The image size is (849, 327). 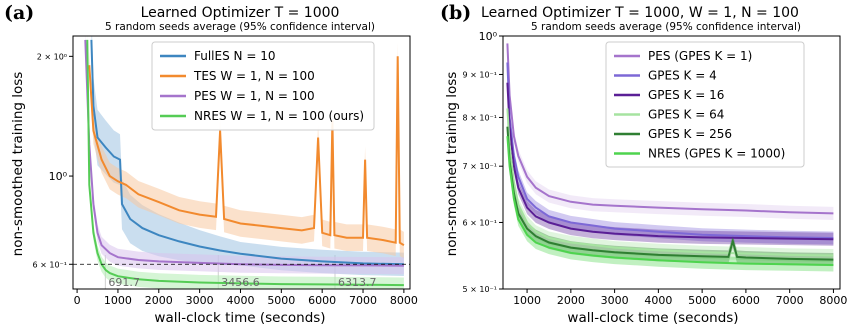 I want to click on legend-label: NRES W = 1, N = 100 (ours), so click(x=279, y=116).